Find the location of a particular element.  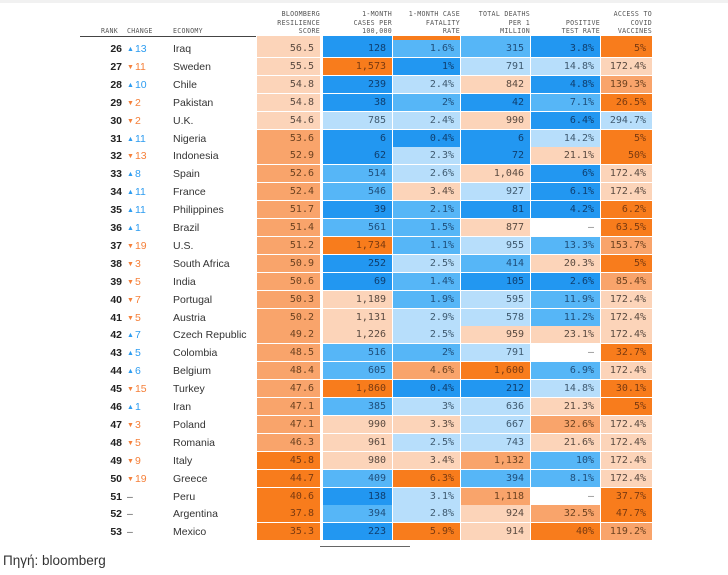

positive-rate-cell: 6.4% is located at coordinates (565, 120).